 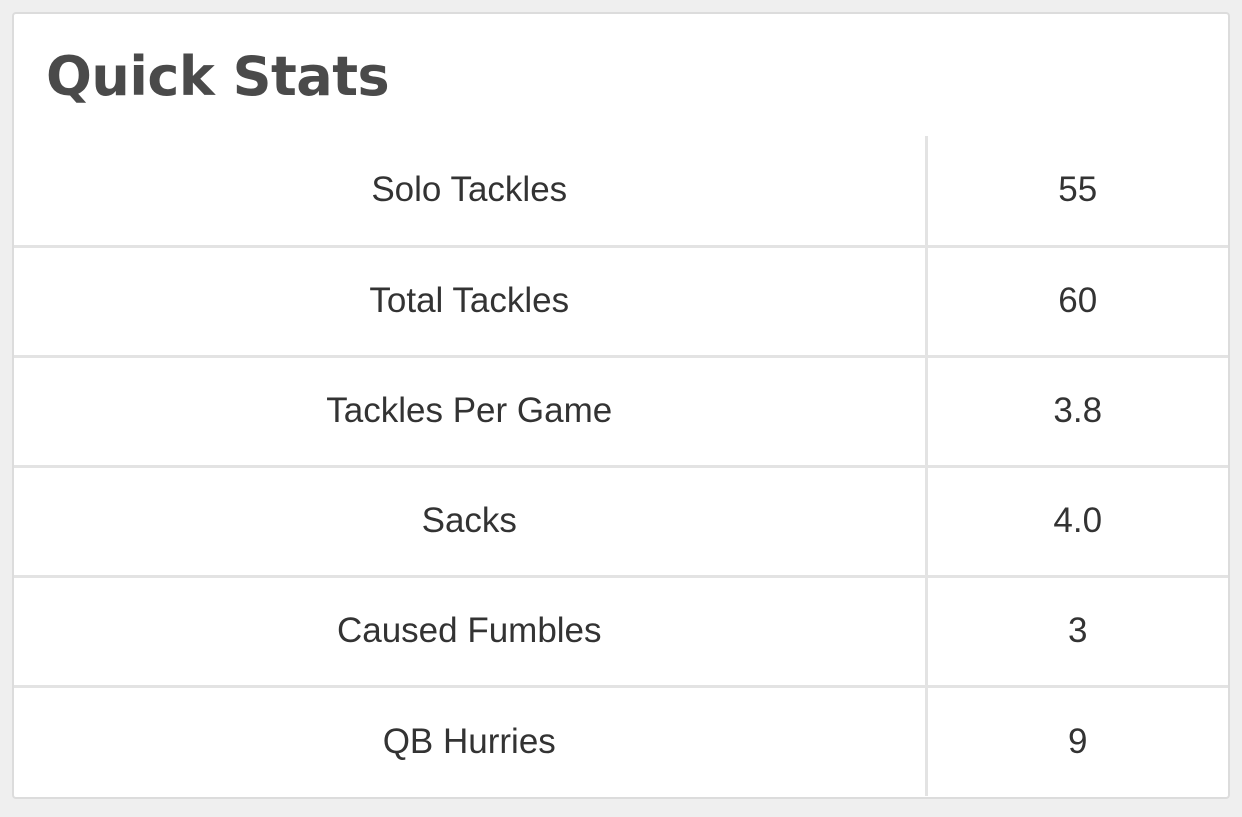 I want to click on card-header: Quick Stats, so click(x=621, y=75).